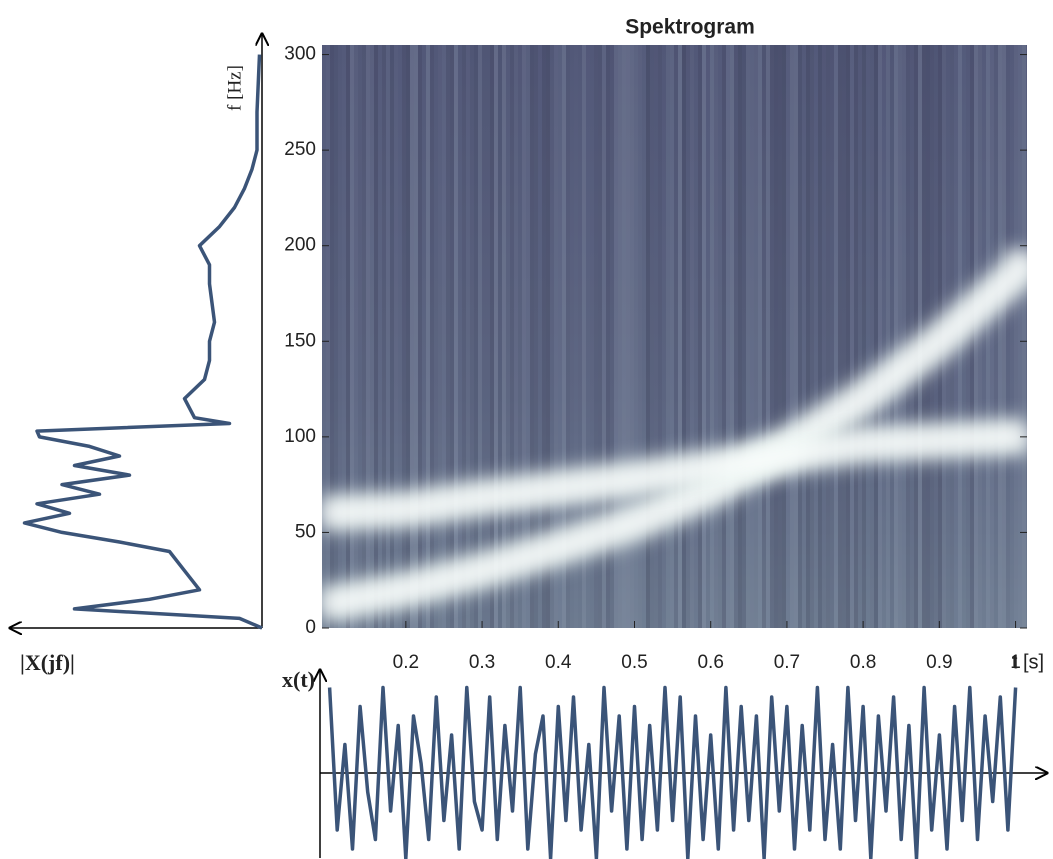 The width and height of the screenshot is (1053, 859). I want to click on ridge, so click(674, 474).